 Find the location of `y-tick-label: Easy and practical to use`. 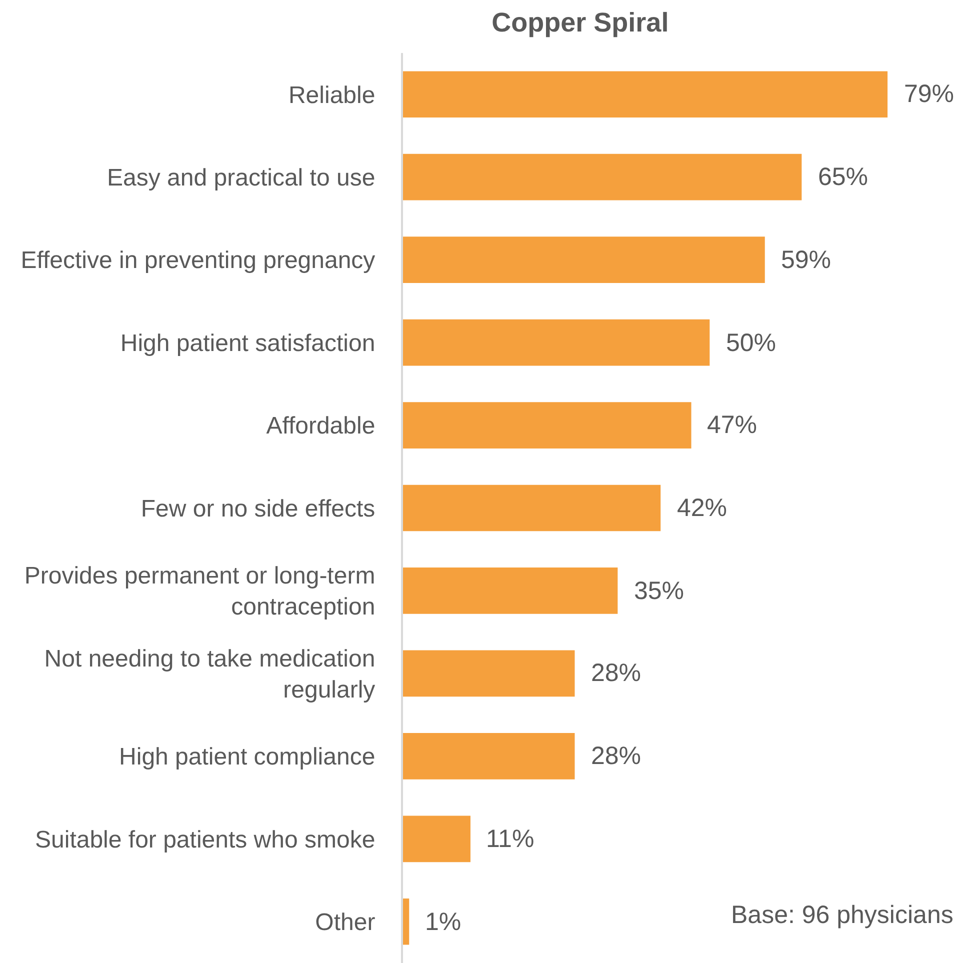

y-tick-label: Easy and practical to use is located at coordinates (241, 178).